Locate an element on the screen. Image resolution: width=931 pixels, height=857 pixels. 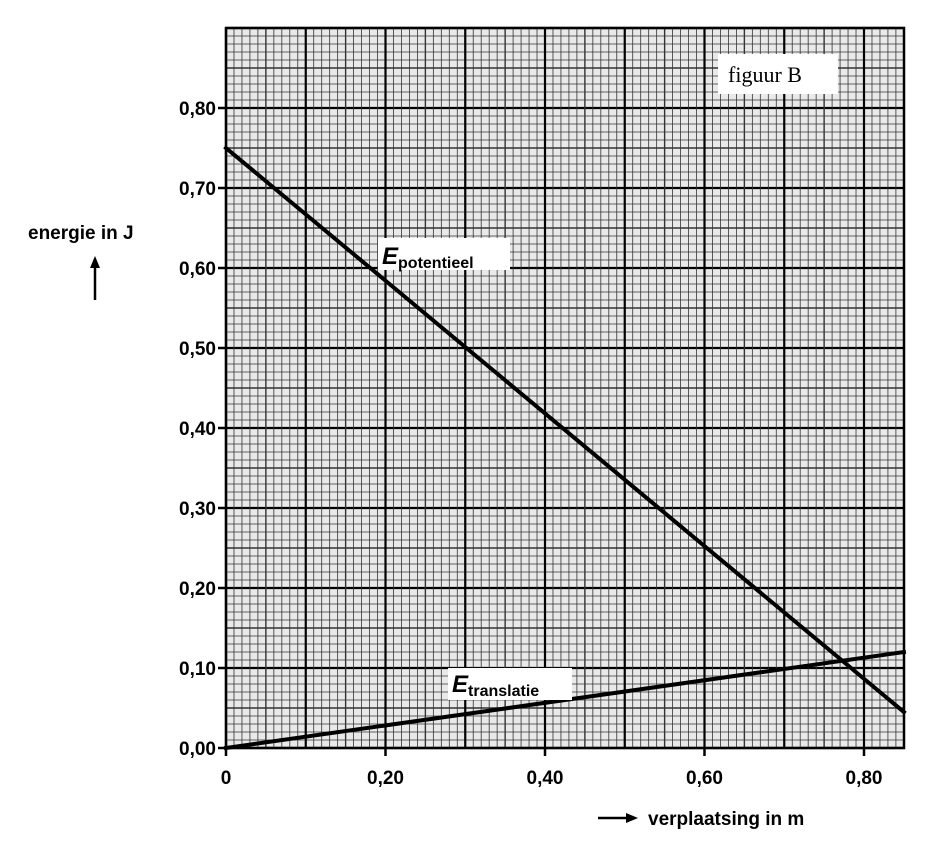
series-label-potentieel: Epotentieel is located at coordinates (444, 255).